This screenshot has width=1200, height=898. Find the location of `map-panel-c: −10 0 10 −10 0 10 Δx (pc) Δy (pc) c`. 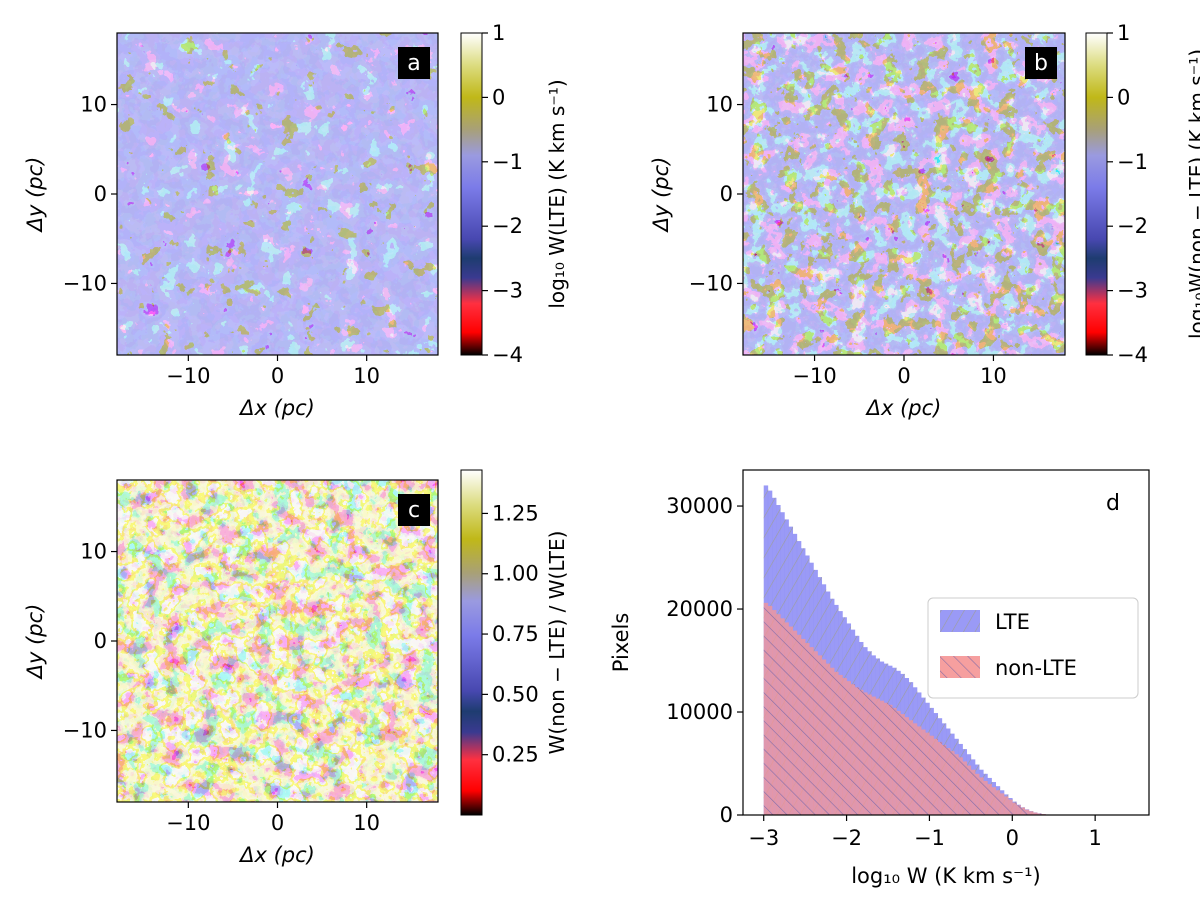

map-panel-c: −10 0 10 −10 0 10 Δx (pc) Δy (pc) c is located at coordinates (231, 673).